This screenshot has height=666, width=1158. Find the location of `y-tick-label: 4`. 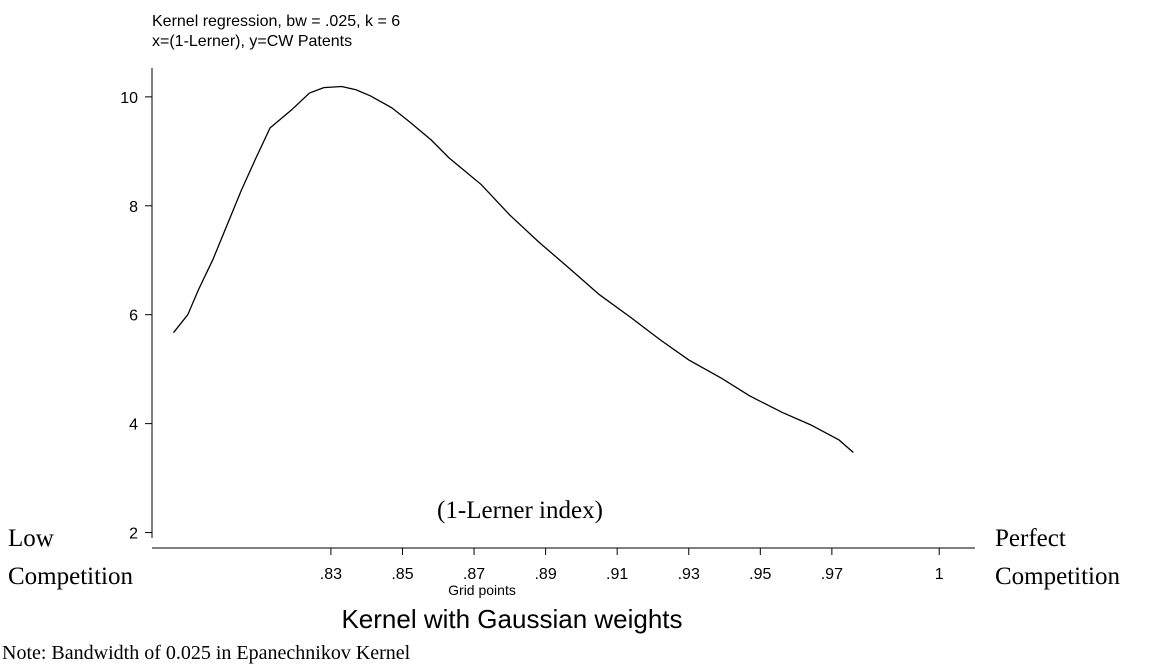

y-tick-label: 4 is located at coordinates (133, 425).